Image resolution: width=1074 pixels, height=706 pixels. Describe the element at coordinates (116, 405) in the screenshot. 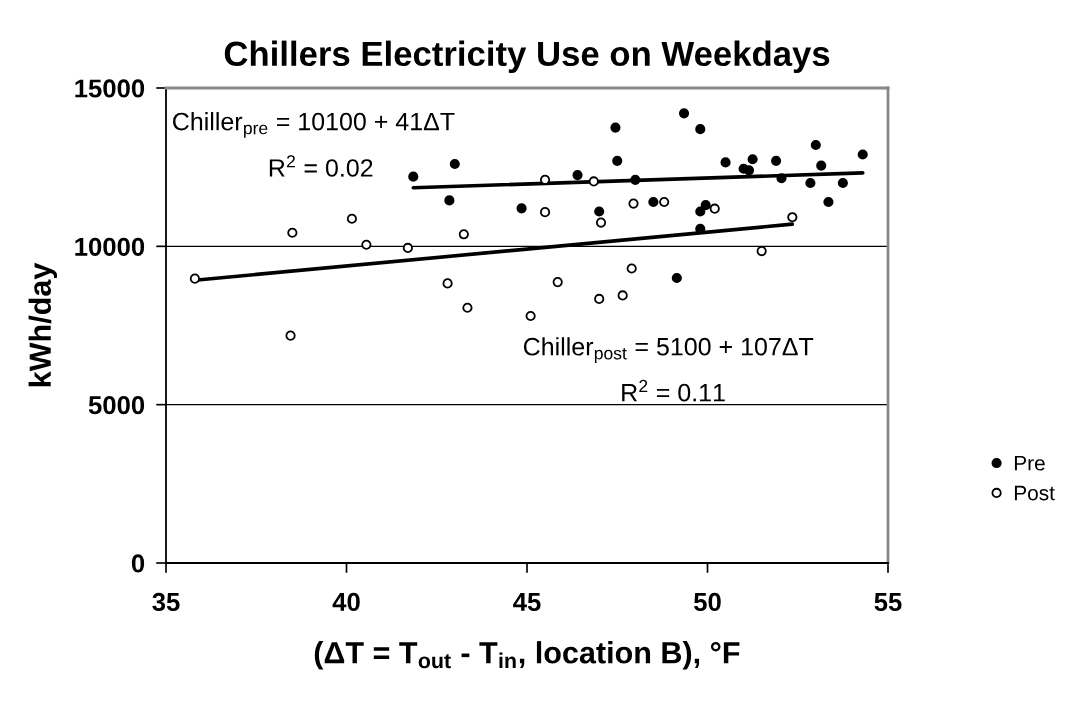

I see `y-tick-label: 5000` at that location.